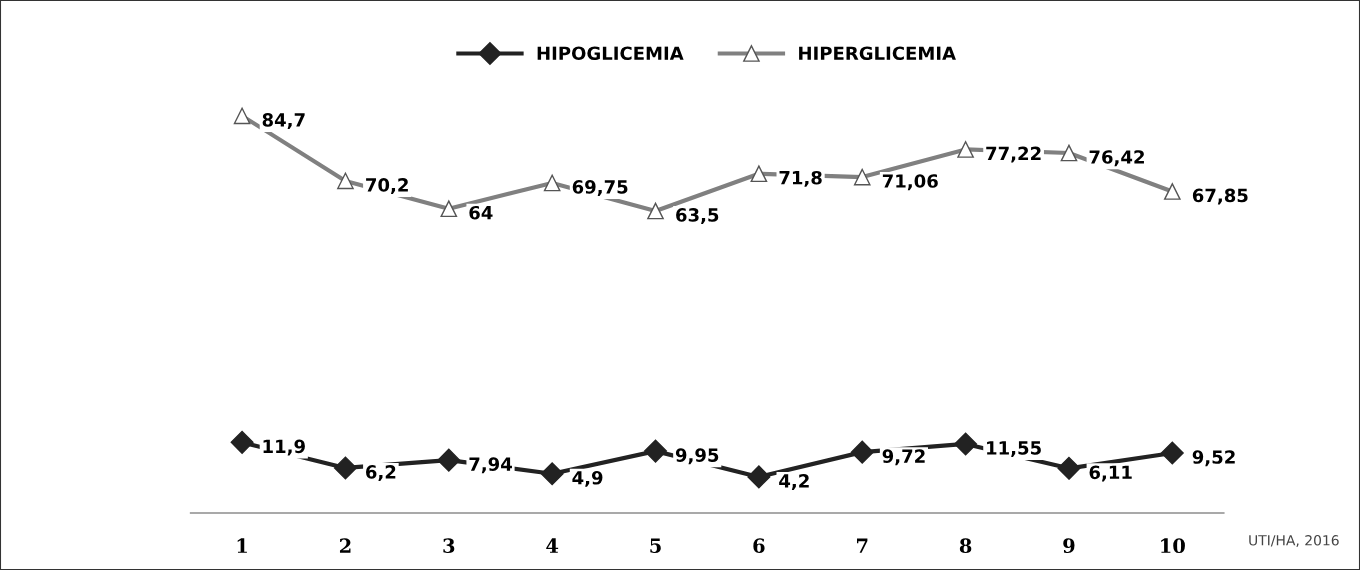 This screenshot has width=1360, height=570. What do you see at coordinates (877, 53) in the screenshot?
I see `legend-label: HIPERGLICEMIA` at bounding box center [877, 53].